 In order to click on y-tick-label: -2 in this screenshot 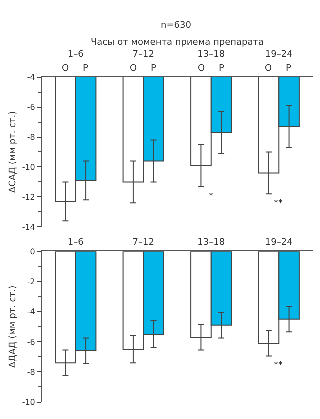, I will do `click(31, 282)`.